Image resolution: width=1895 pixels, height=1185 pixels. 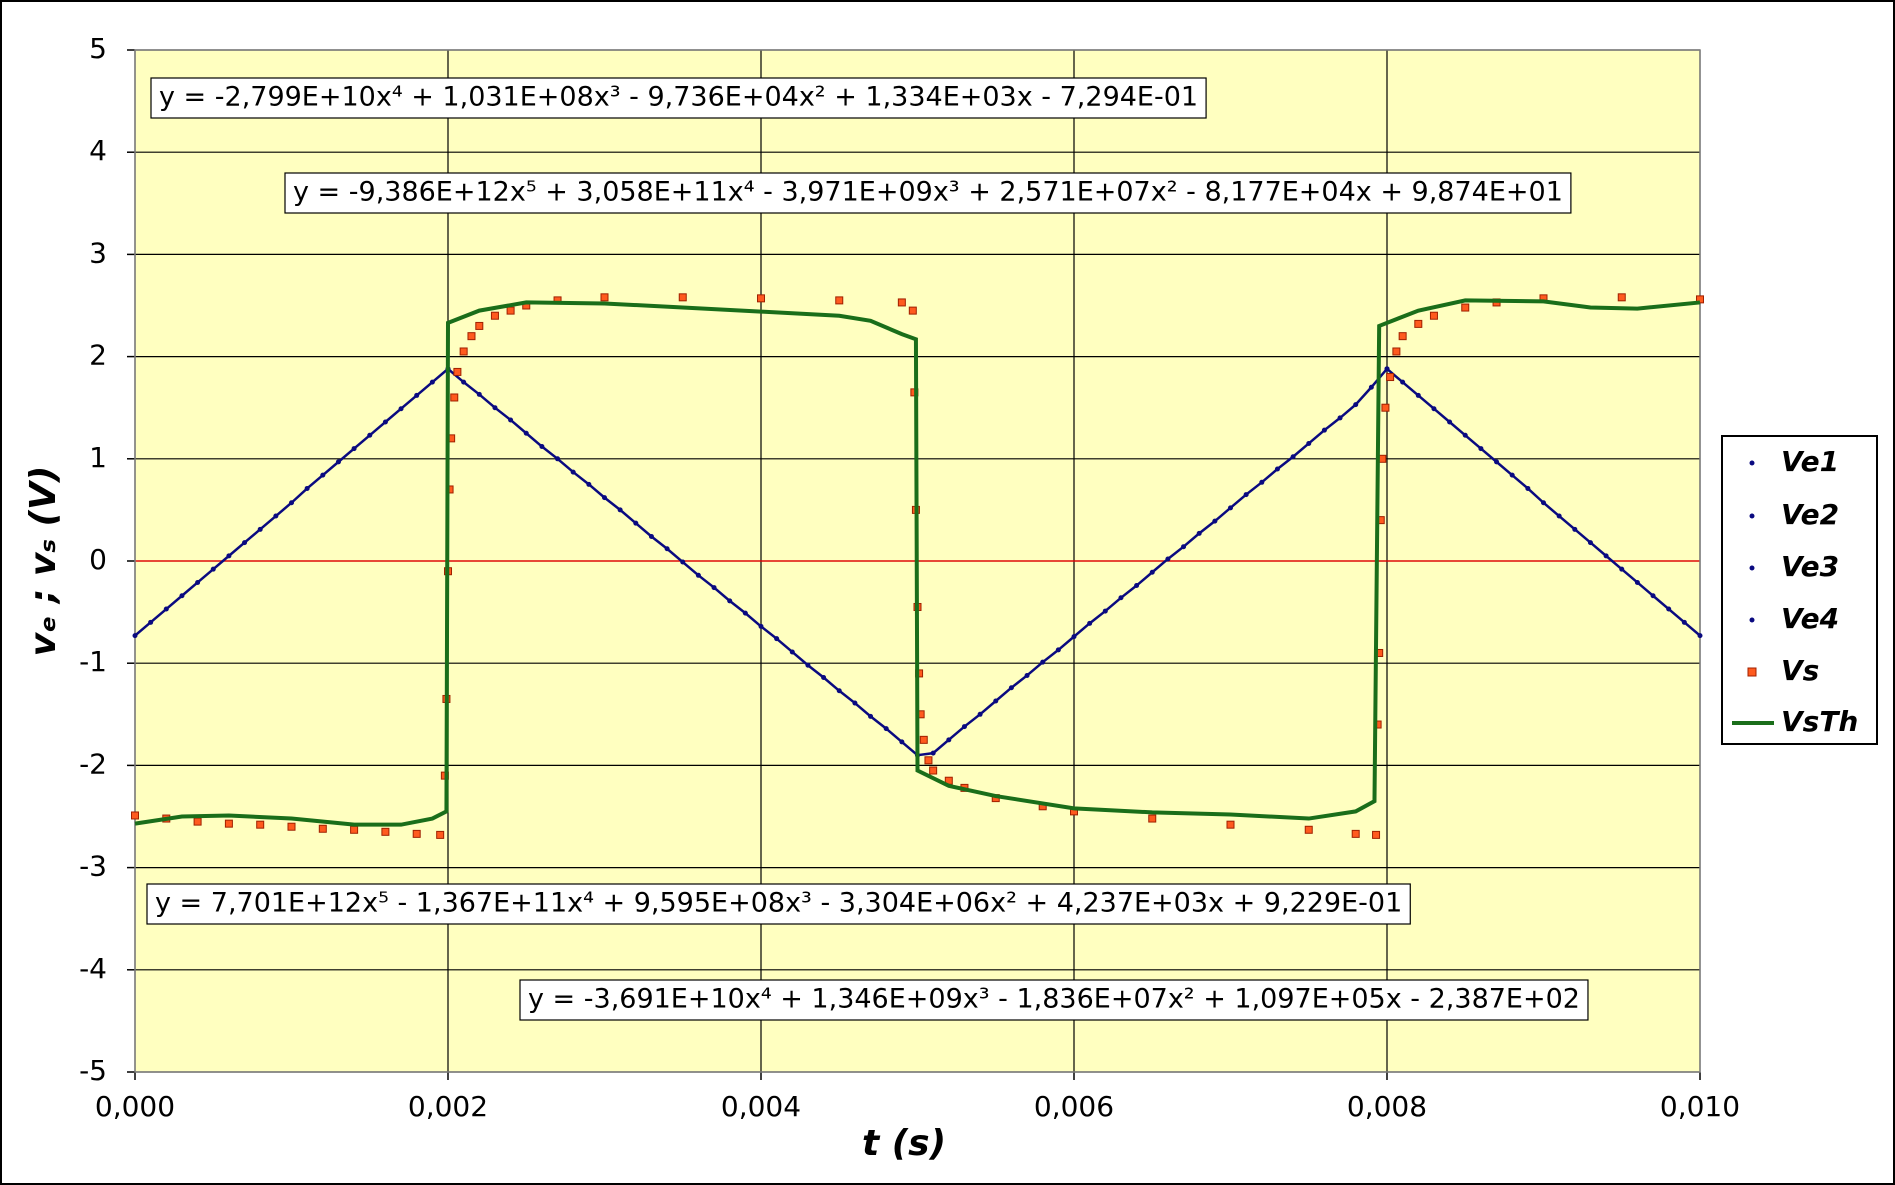 I want to click on y-tick-label: 4, so click(x=98, y=150).